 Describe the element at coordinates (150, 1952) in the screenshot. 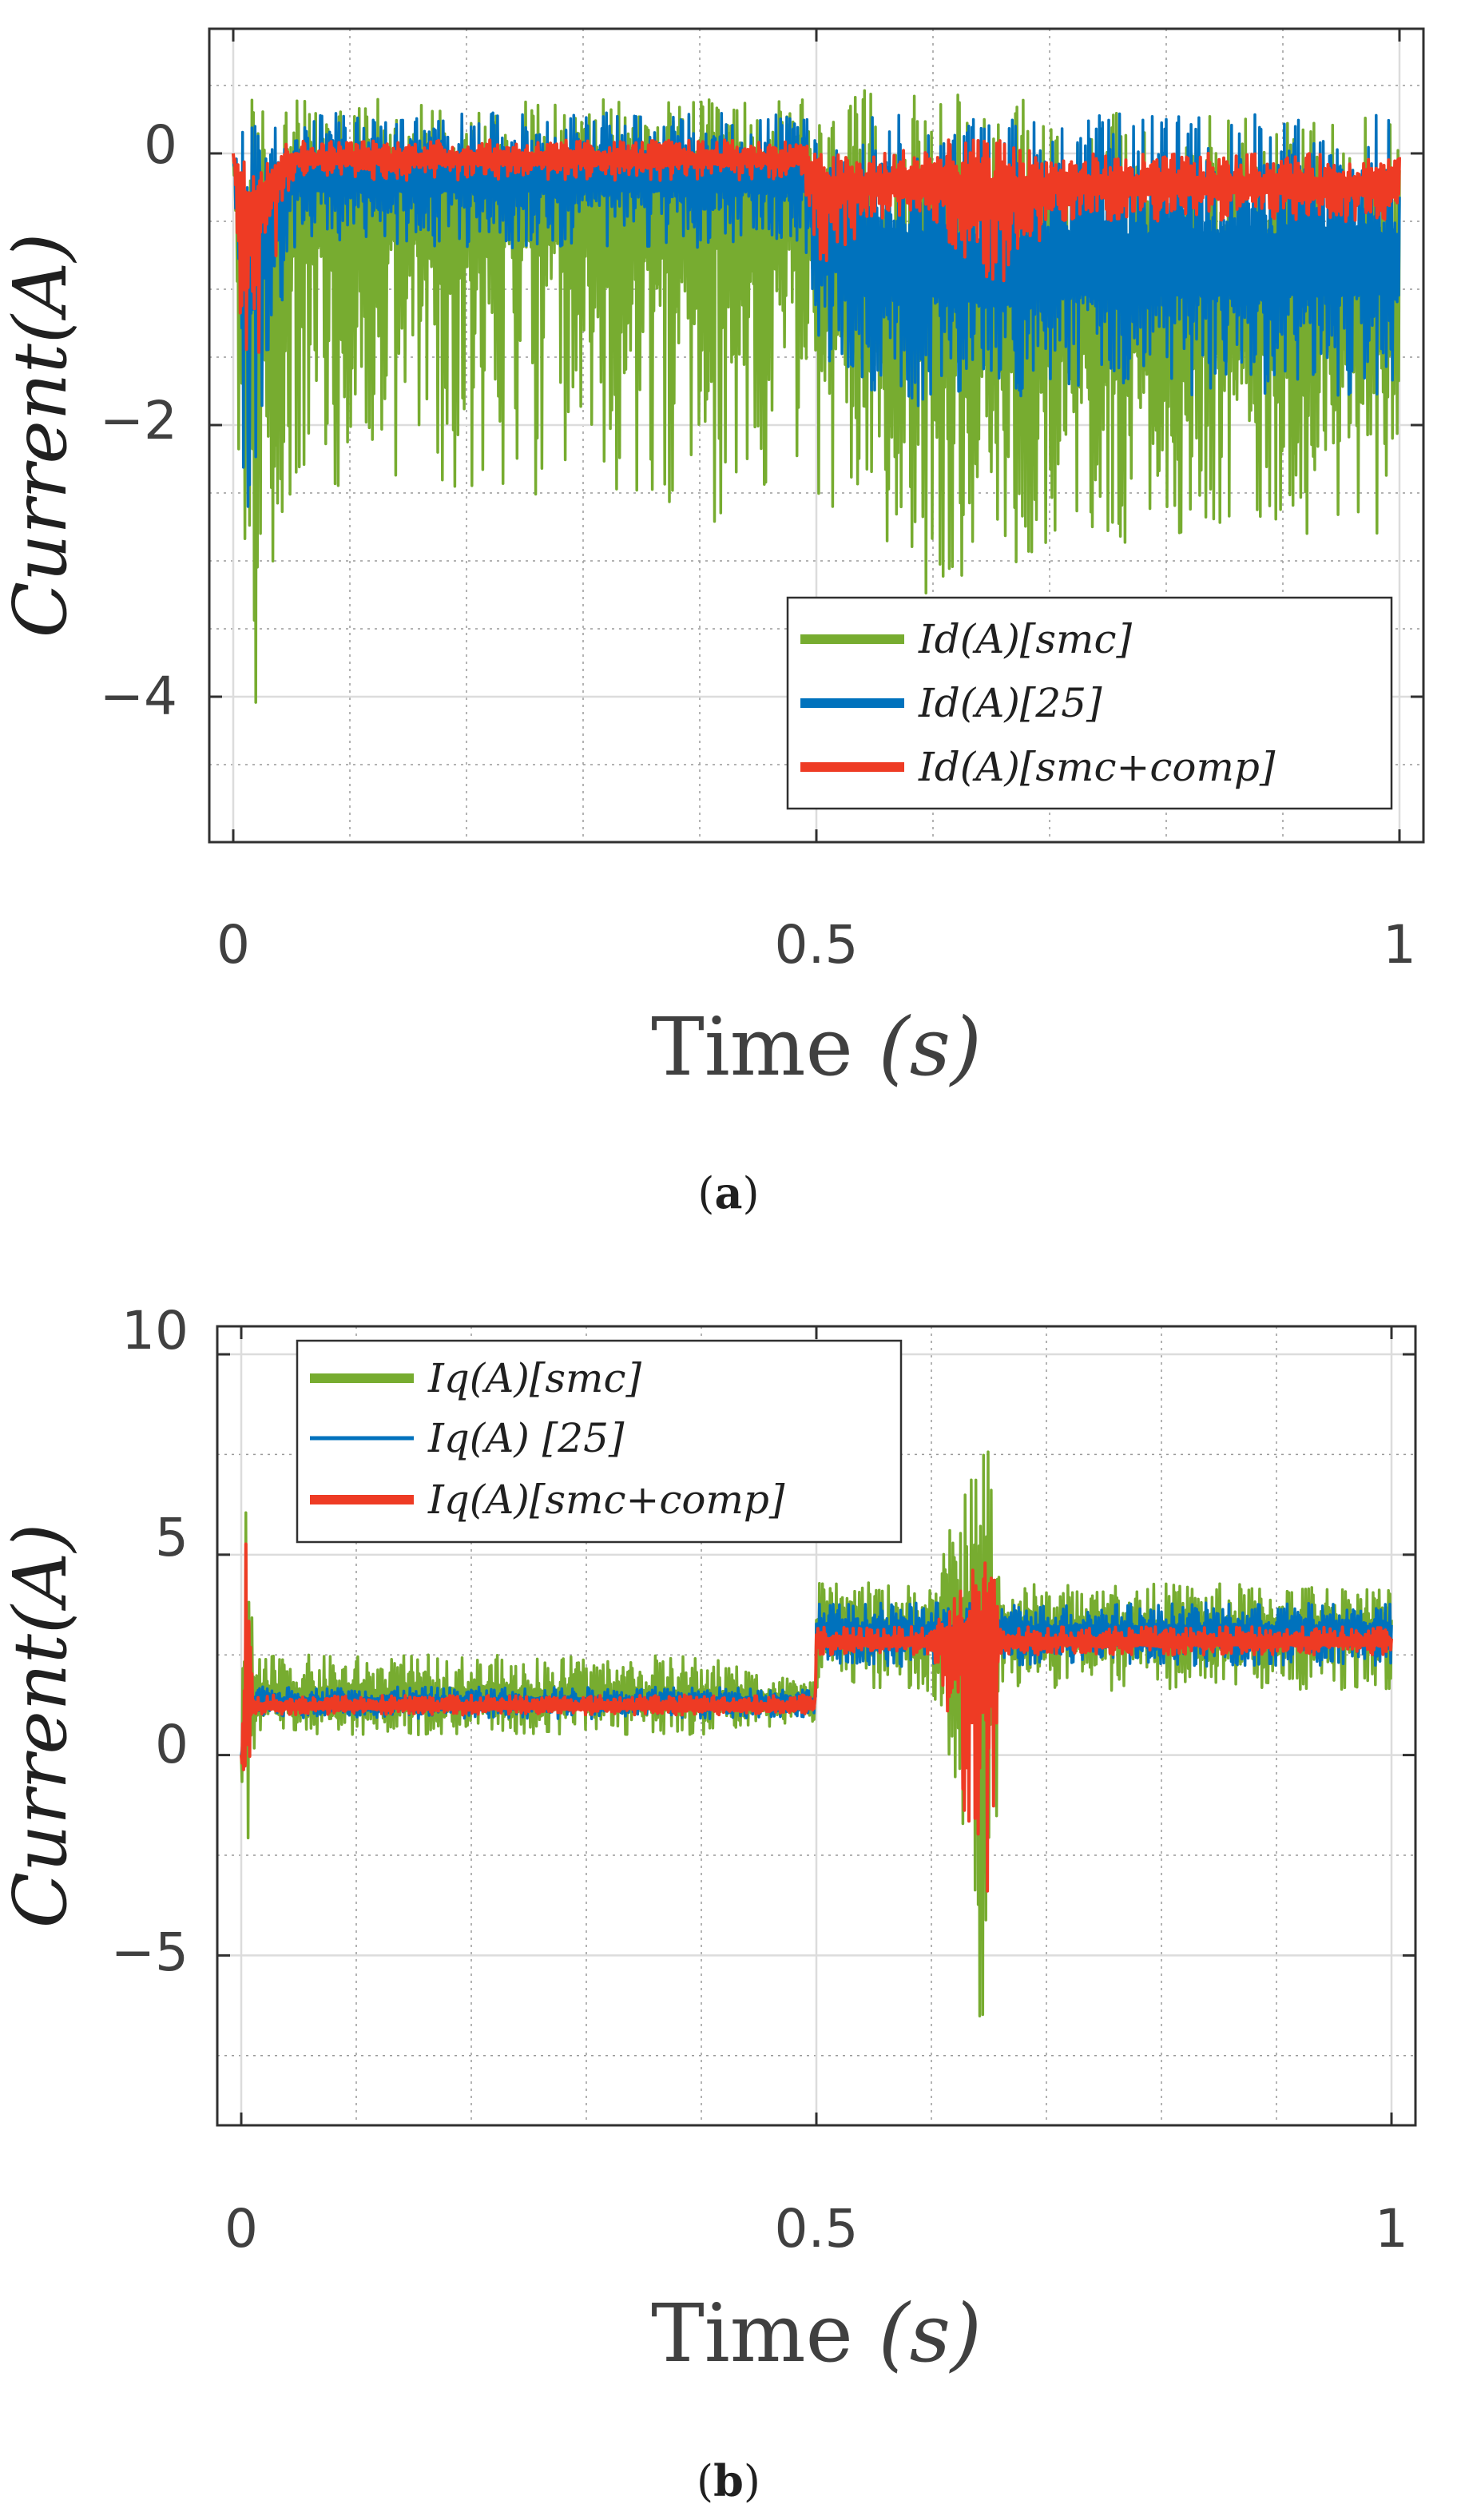

I see `ytick-label: −5` at that location.